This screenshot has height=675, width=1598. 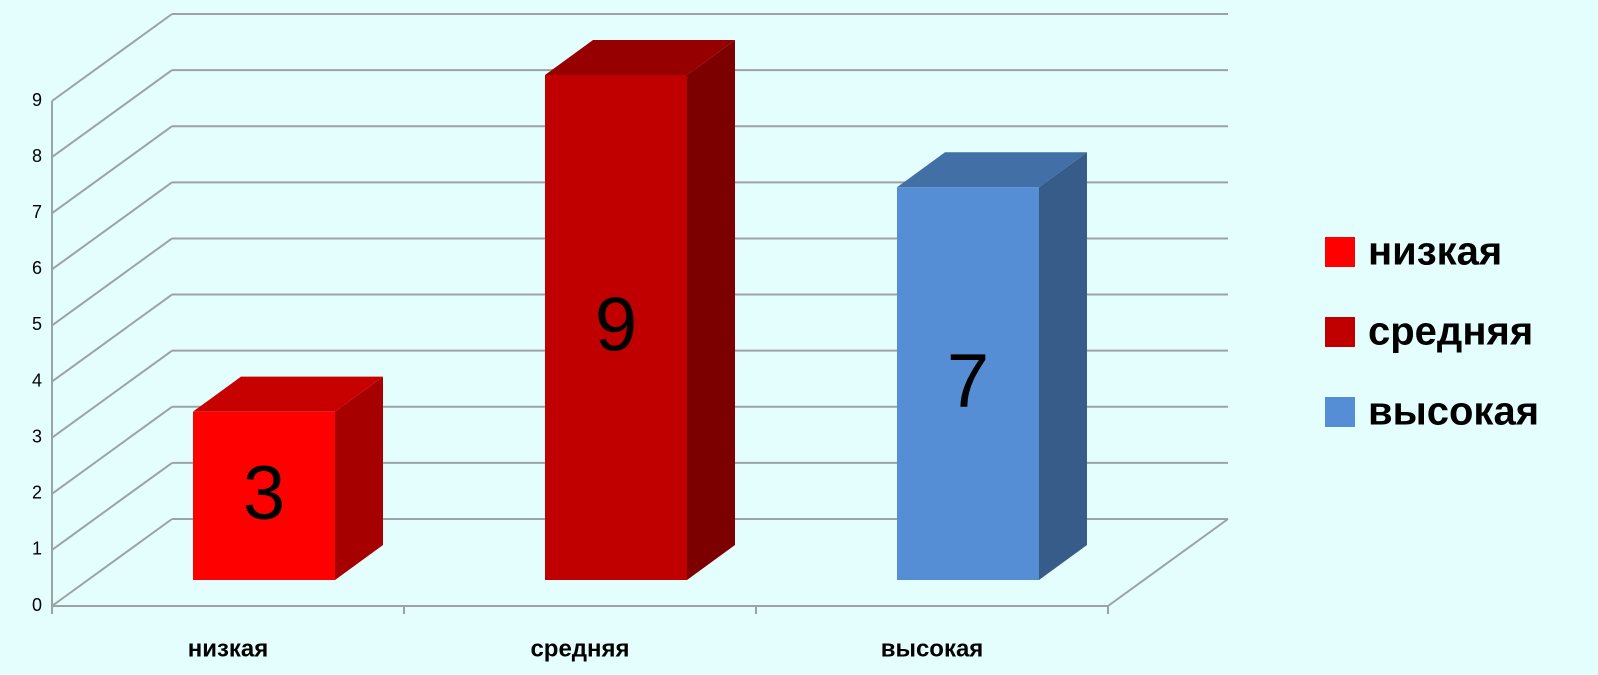 I want to click on y-tick-label: 9, so click(x=37, y=100).